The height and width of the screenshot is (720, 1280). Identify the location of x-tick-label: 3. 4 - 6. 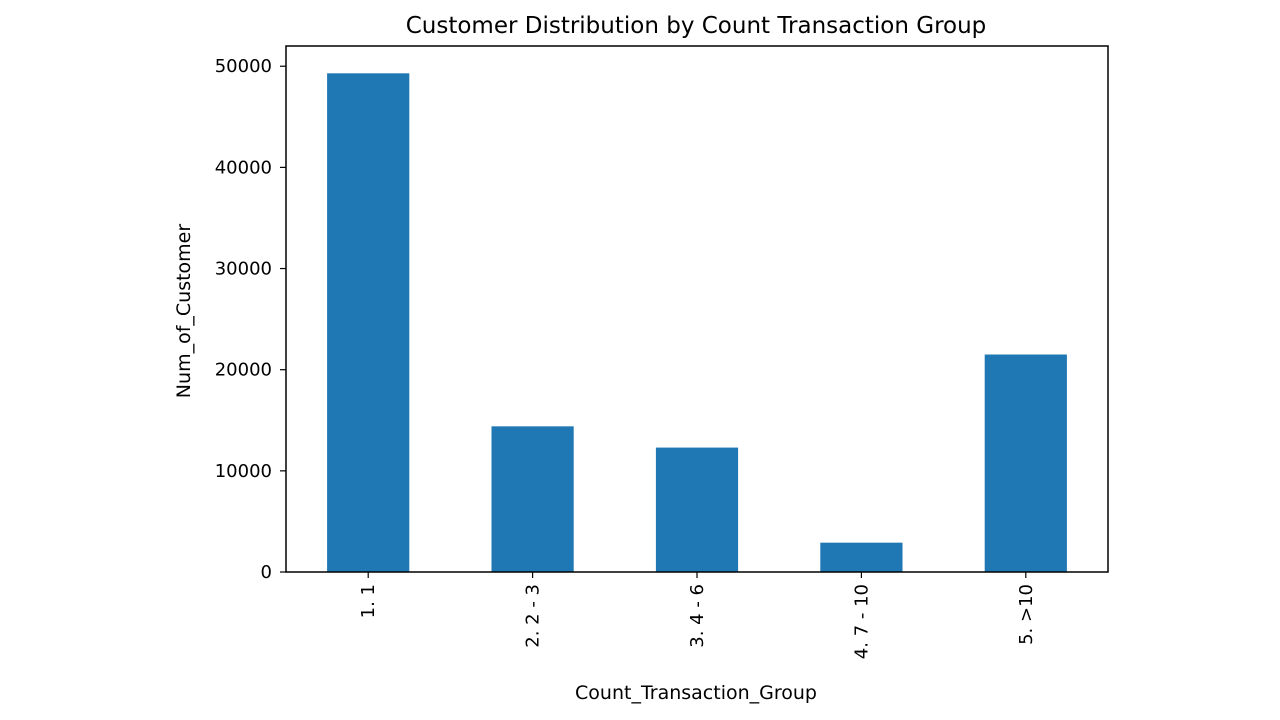
(697, 616).